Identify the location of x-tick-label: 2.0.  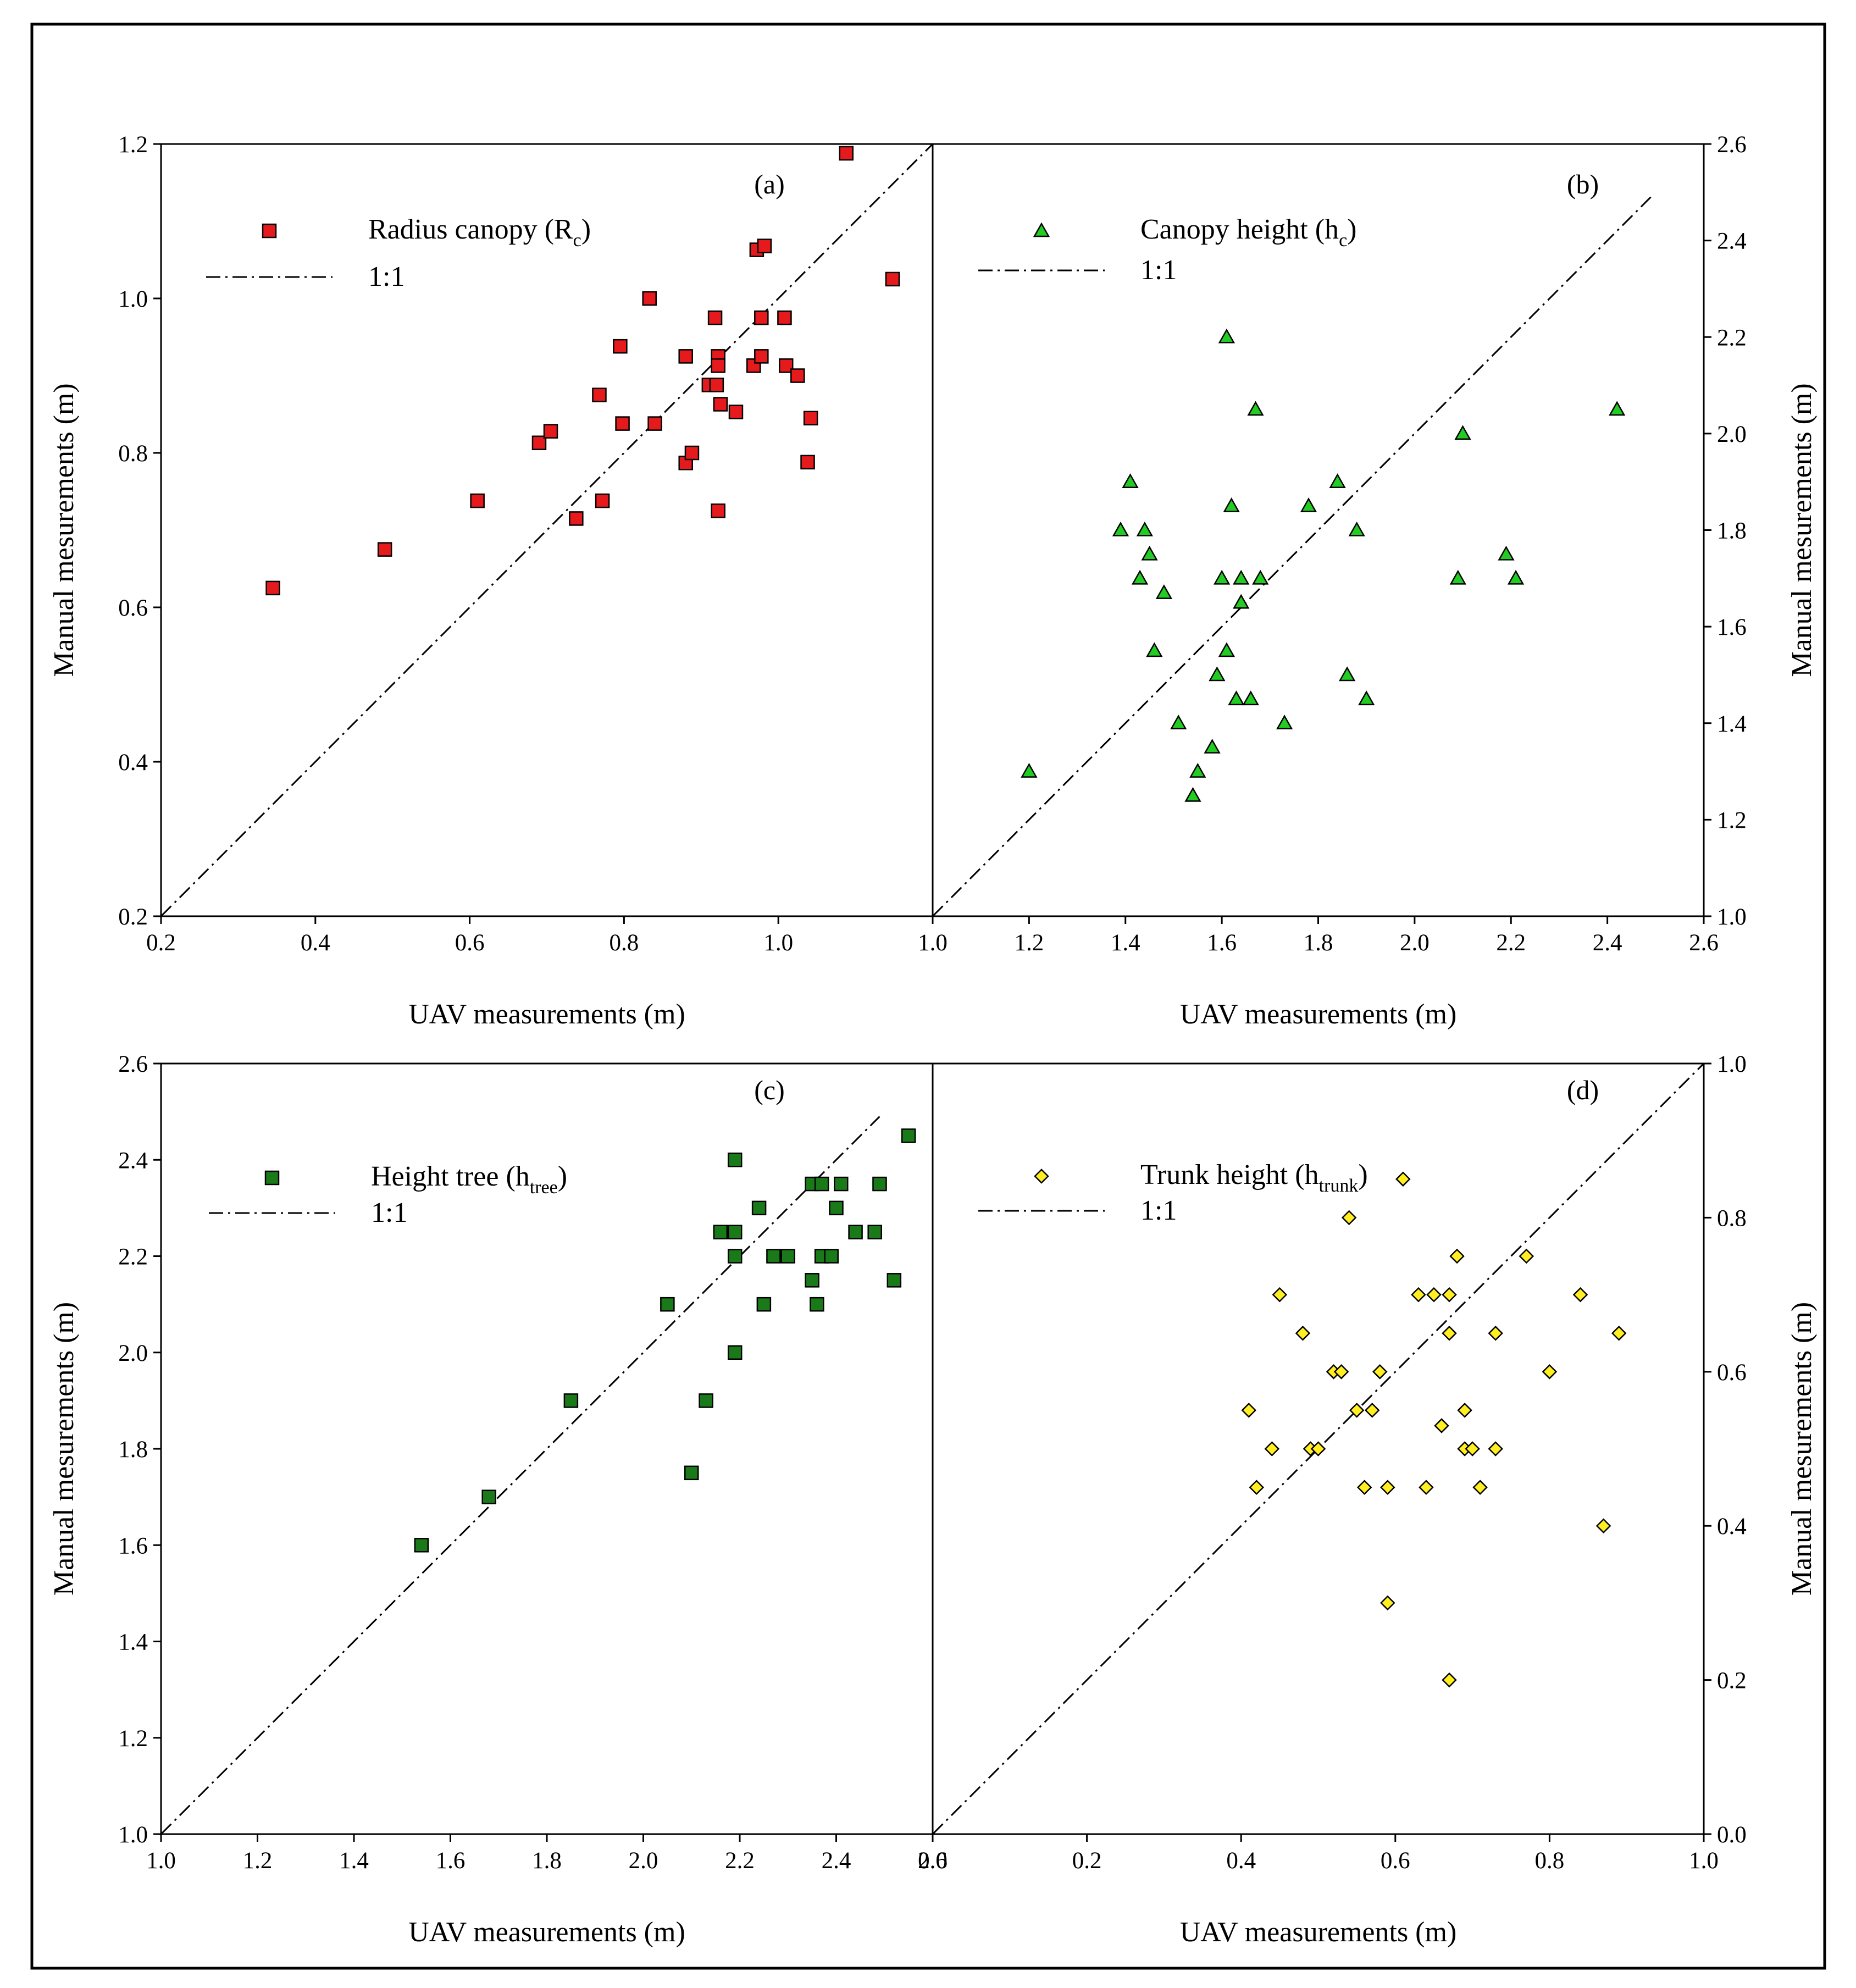
(1415, 943).